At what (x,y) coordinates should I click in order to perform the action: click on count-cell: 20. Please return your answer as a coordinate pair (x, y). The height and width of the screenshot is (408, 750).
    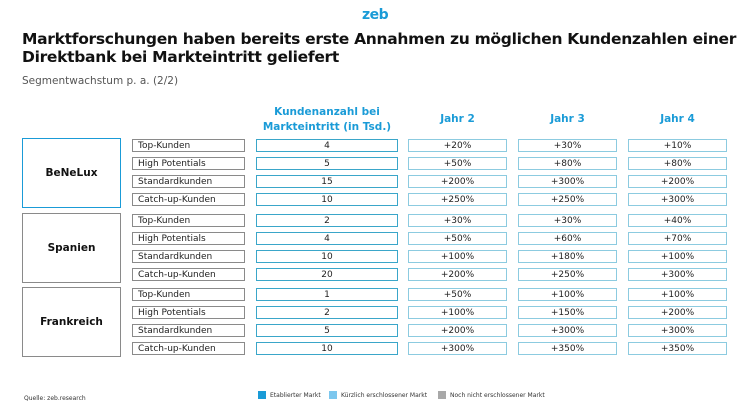
    Looking at the image, I should click on (327, 274).